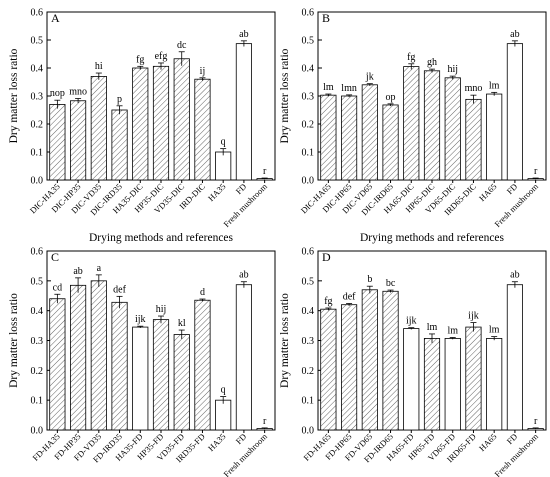 The width and height of the screenshot is (550, 477). What do you see at coordinates (182, 323) in the screenshot?
I see `significance-label: kl` at bounding box center [182, 323].